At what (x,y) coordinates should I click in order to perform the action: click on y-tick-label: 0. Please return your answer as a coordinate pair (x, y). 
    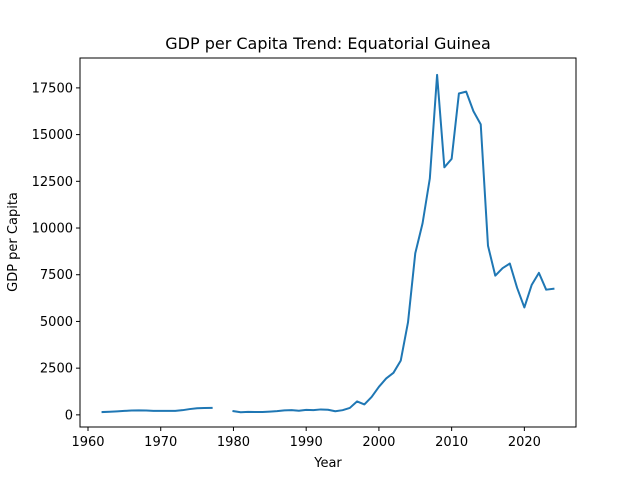
    Looking at the image, I should click on (69, 415).